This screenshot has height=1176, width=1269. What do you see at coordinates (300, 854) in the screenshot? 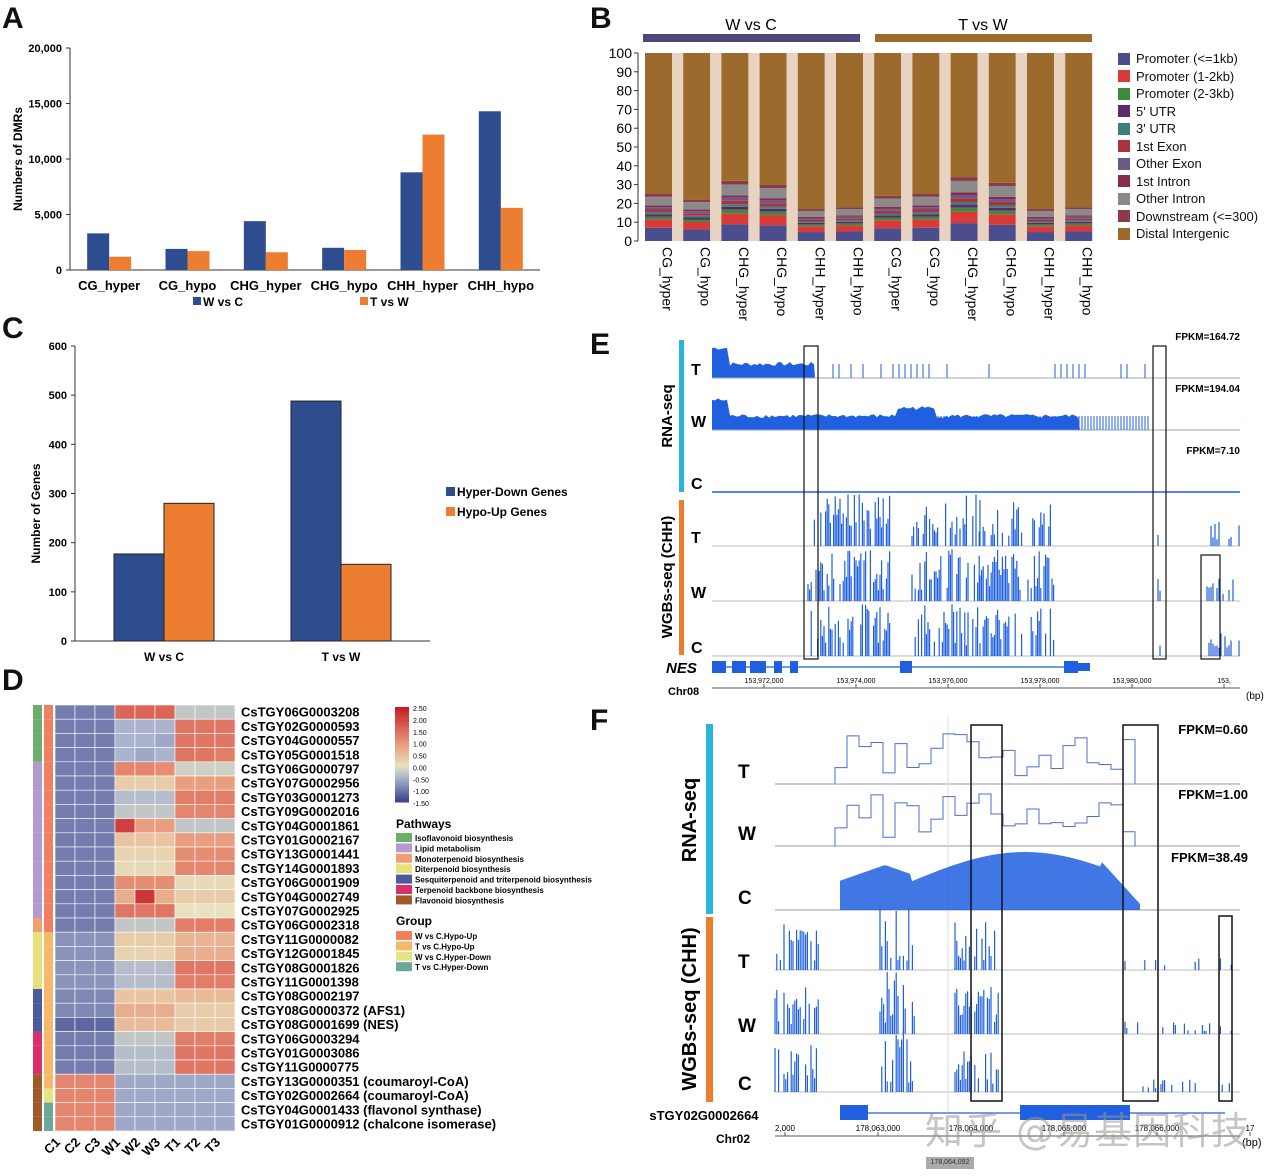
I see `heatmap-row-label: CsTGY13G0001441` at bounding box center [300, 854].